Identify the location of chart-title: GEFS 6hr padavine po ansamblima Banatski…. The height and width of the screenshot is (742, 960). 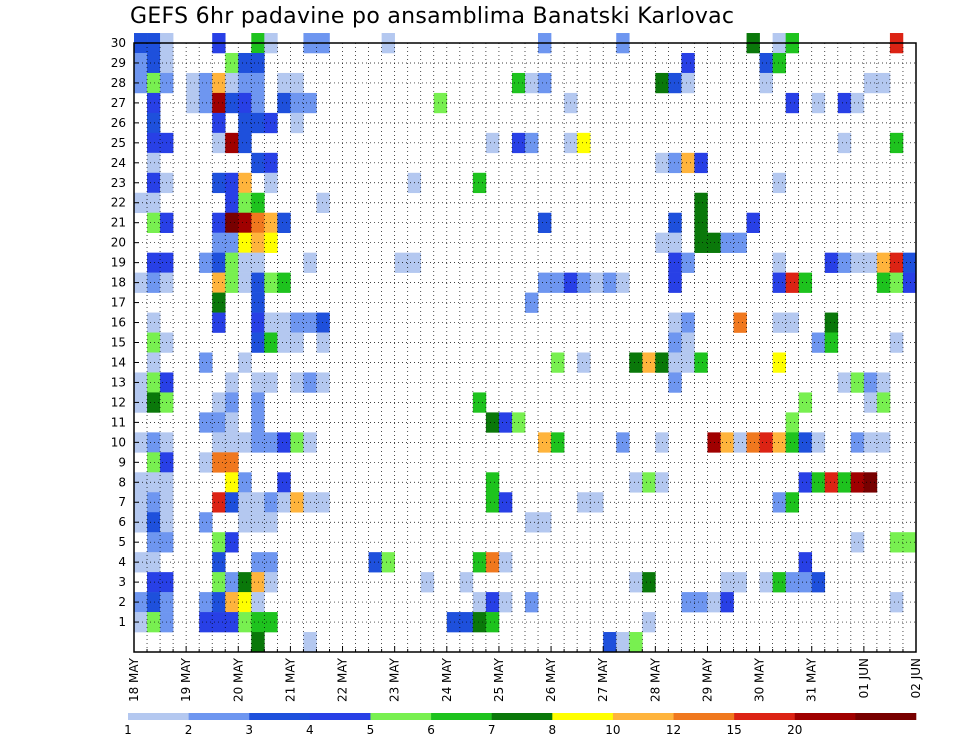
(432, 16).